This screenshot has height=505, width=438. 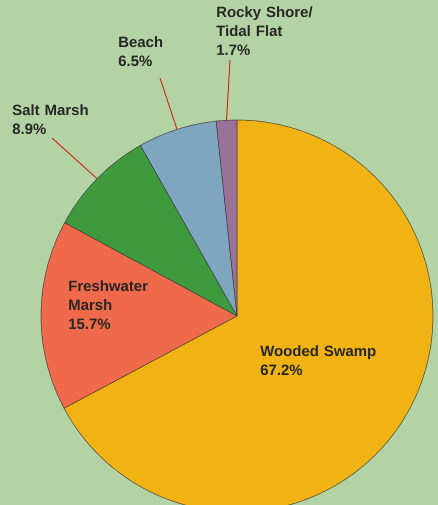 I want to click on data-label: 15.7%, so click(x=89, y=324).